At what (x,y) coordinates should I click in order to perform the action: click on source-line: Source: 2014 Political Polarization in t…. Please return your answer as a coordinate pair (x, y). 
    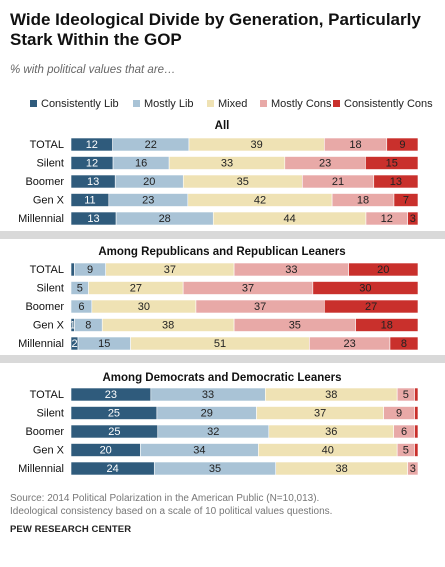
    Looking at the image, I should click on (165, 498).